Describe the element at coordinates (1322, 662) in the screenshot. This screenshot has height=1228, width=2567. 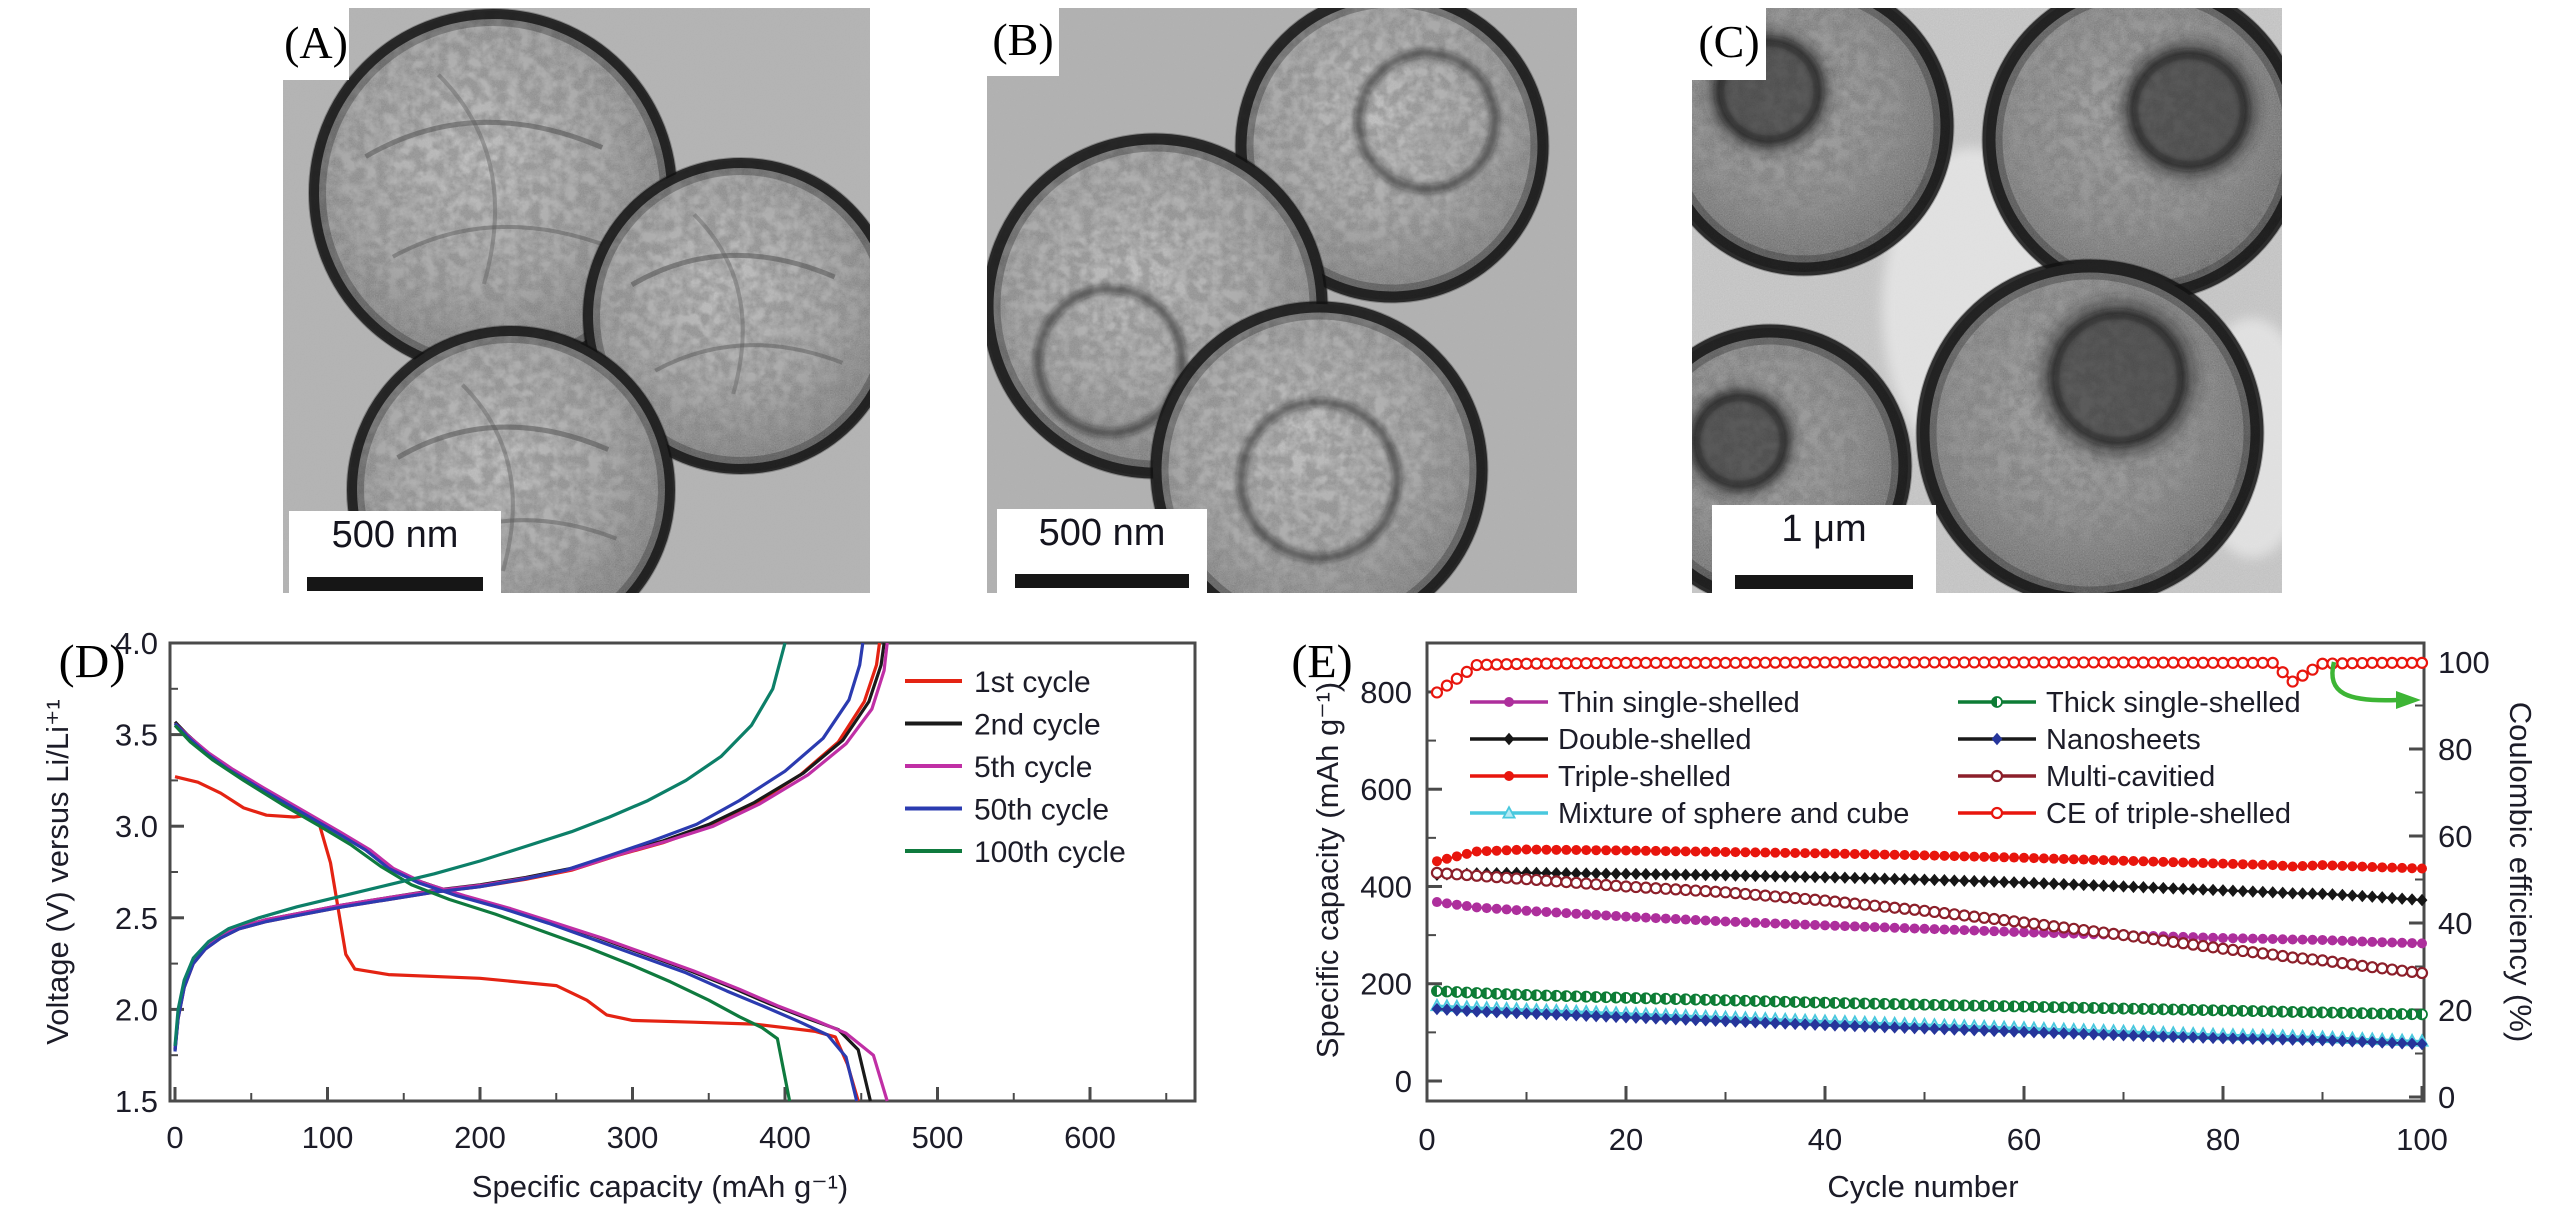
I see `panel-label-e: (E)` at that location.